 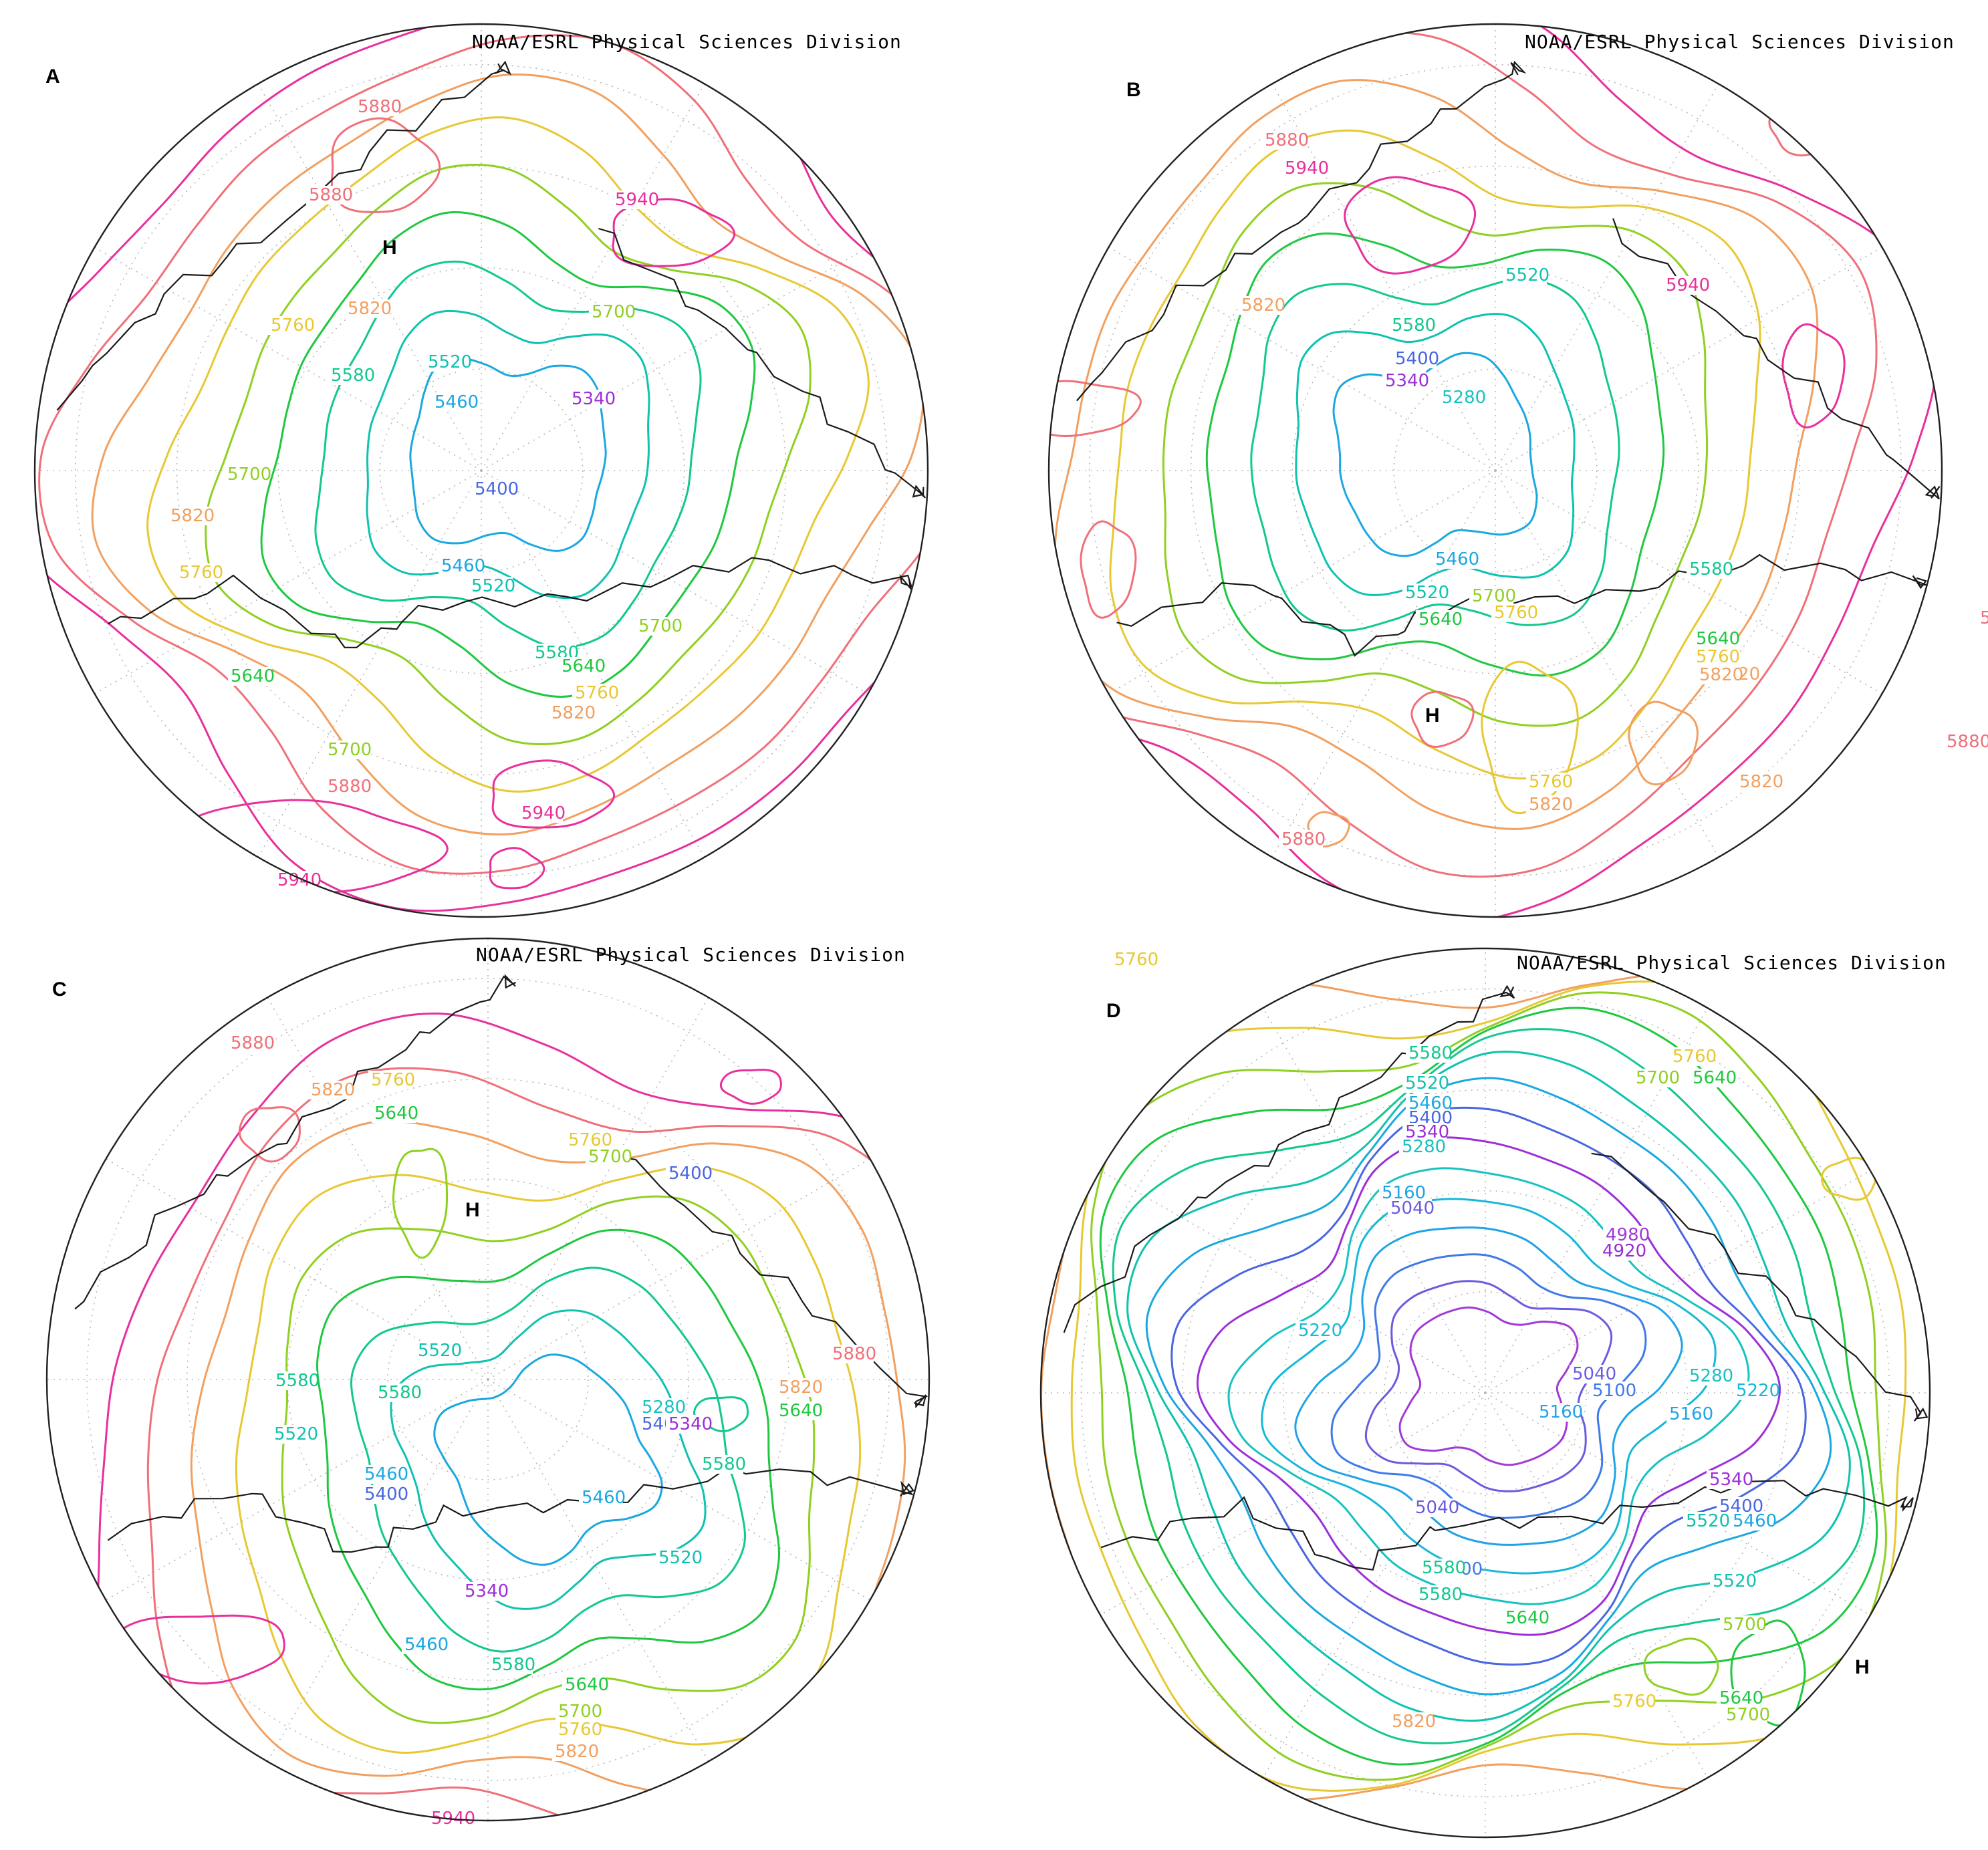 I want to click on contour-label: 5100, so click(x=1614, y=1391).